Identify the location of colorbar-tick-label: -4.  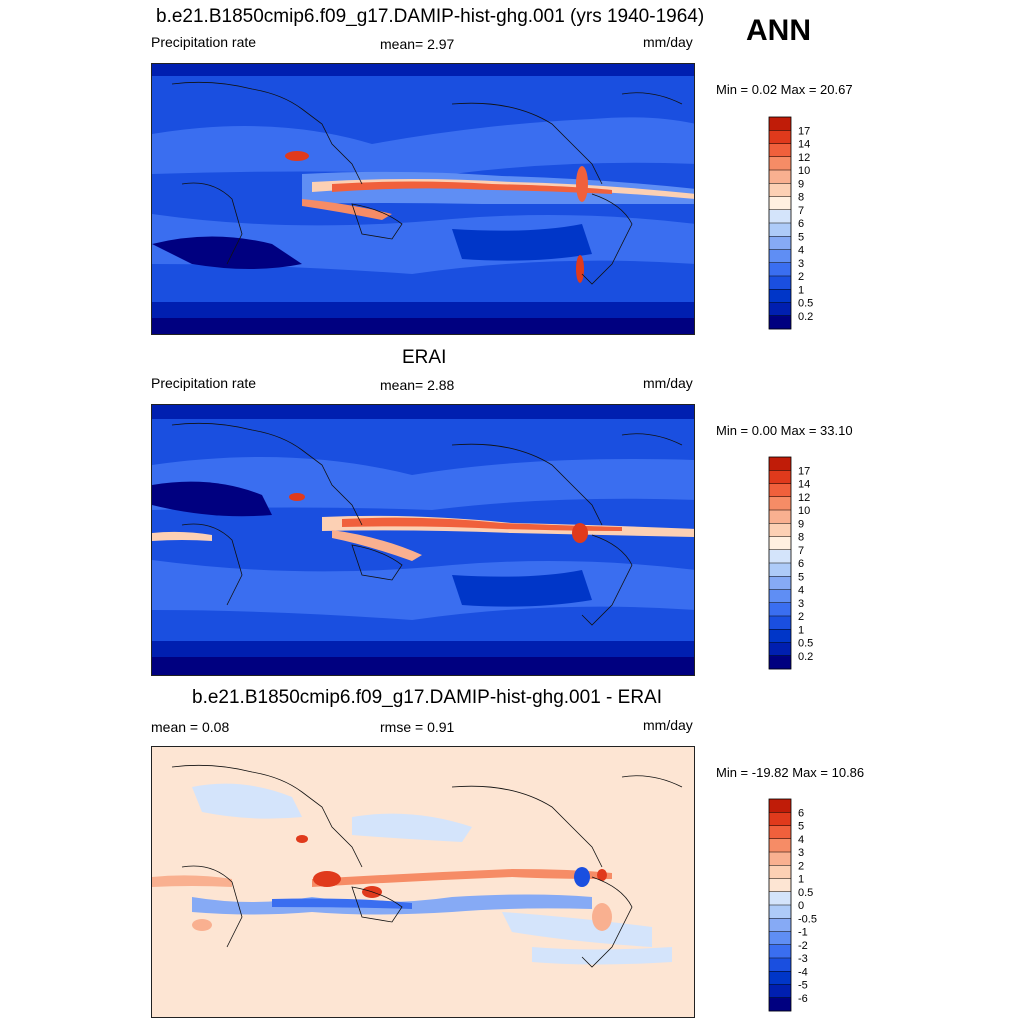
(803, 972).